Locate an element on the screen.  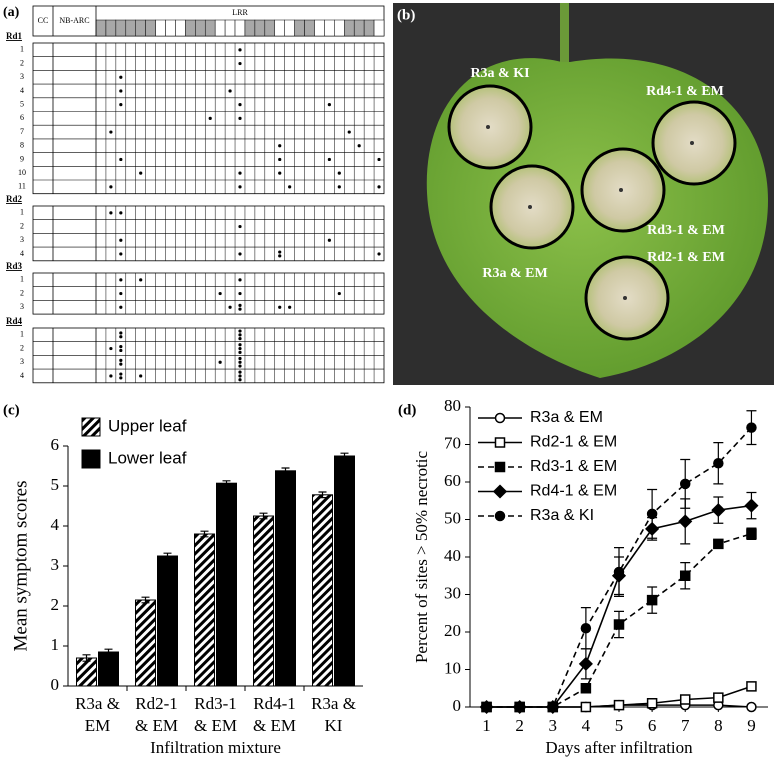
x-tick-label: Rd4-1 is located at coordinates (274, 703).